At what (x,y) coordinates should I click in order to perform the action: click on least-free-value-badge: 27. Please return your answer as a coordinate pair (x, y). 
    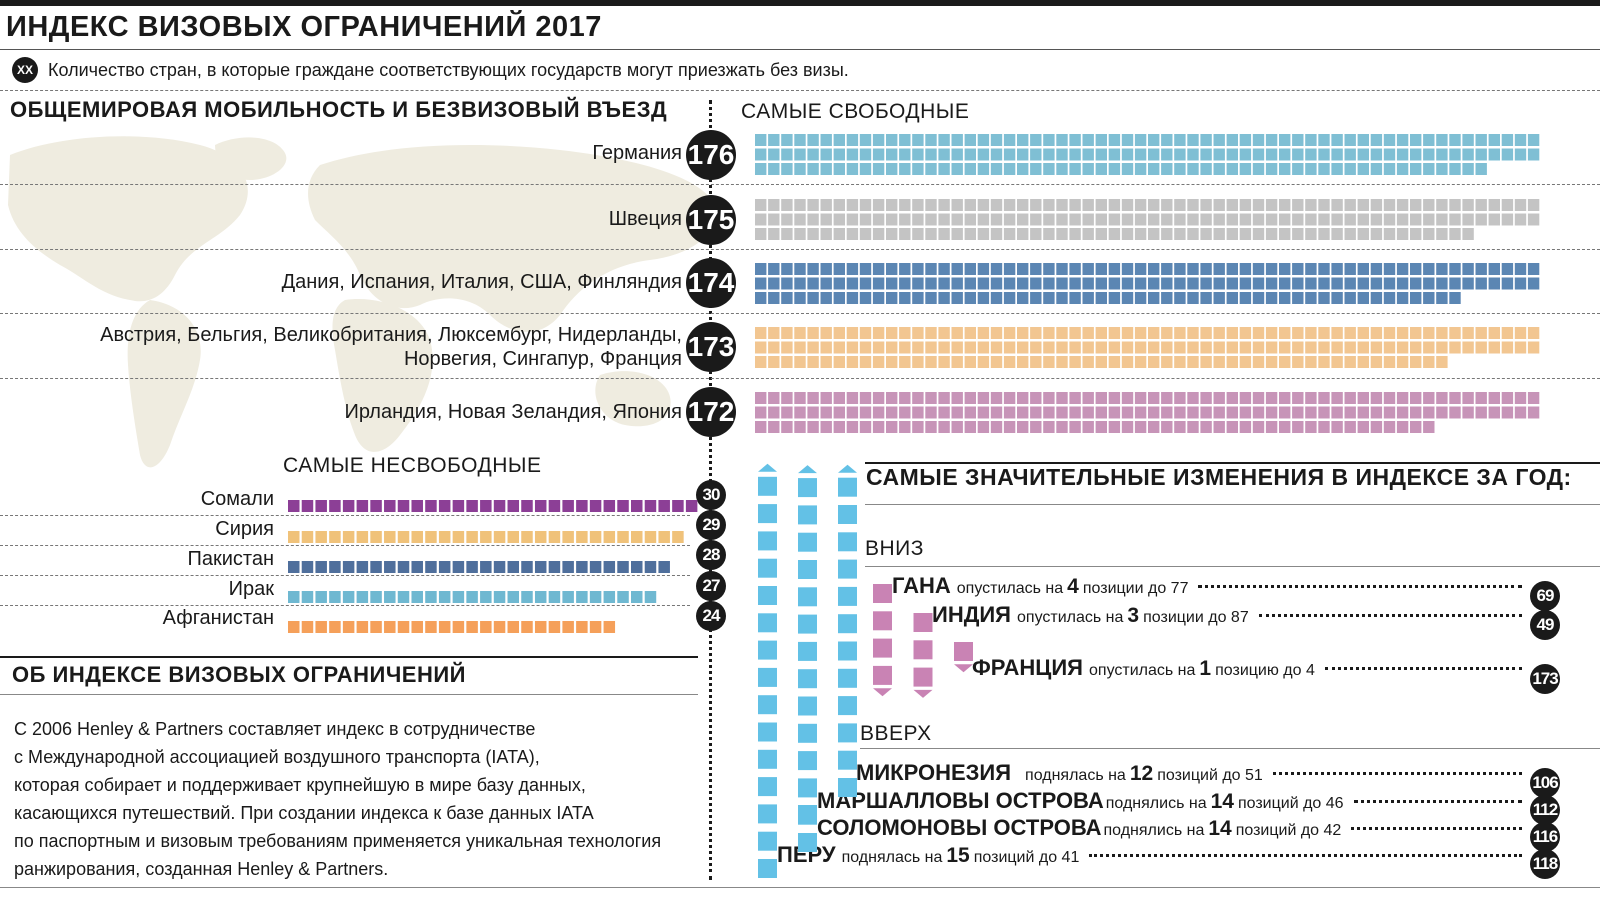
    Looking at the image, I should click on (711, 586).